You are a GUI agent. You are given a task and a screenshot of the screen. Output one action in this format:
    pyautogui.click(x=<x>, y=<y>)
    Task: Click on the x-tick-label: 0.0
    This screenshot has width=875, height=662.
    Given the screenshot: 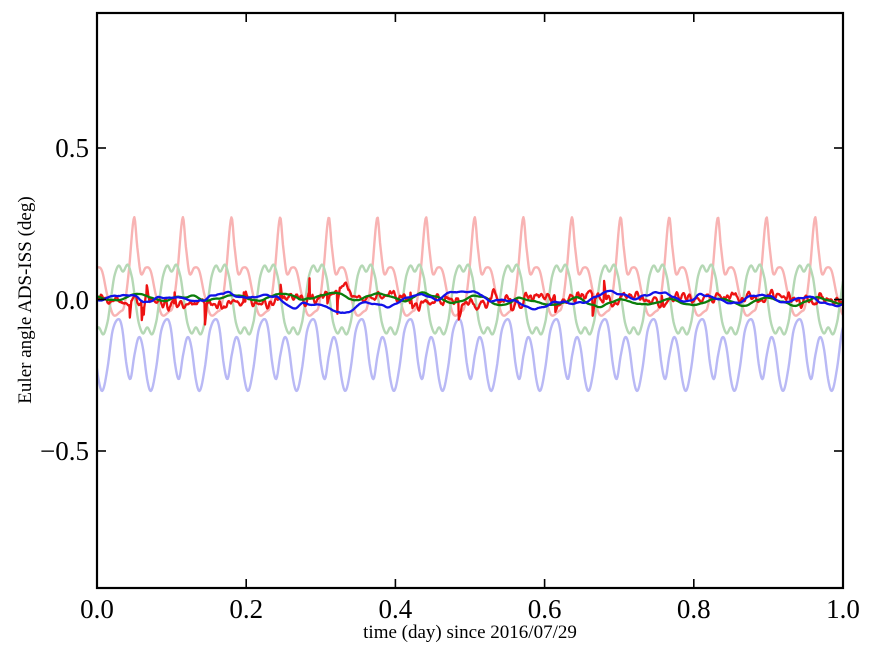 What is the action you would take?
    pyautogui.click(x=97, y=609)
    